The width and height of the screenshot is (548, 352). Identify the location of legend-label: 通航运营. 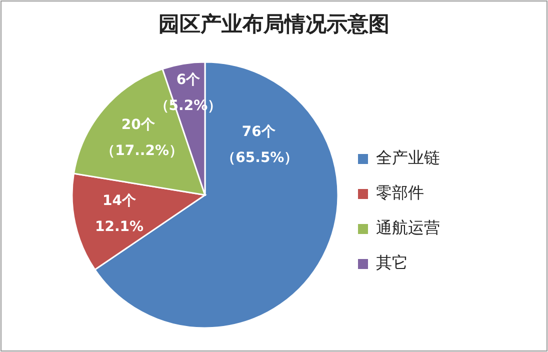
(408, 228).